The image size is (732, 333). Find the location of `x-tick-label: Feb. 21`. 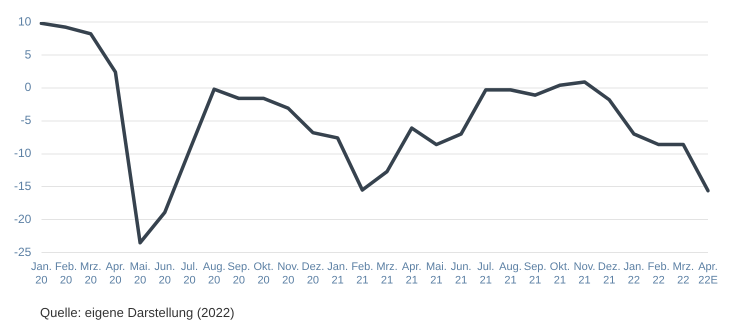

x-tick-label: Feb. 21 is located at coordinates (362, 273).